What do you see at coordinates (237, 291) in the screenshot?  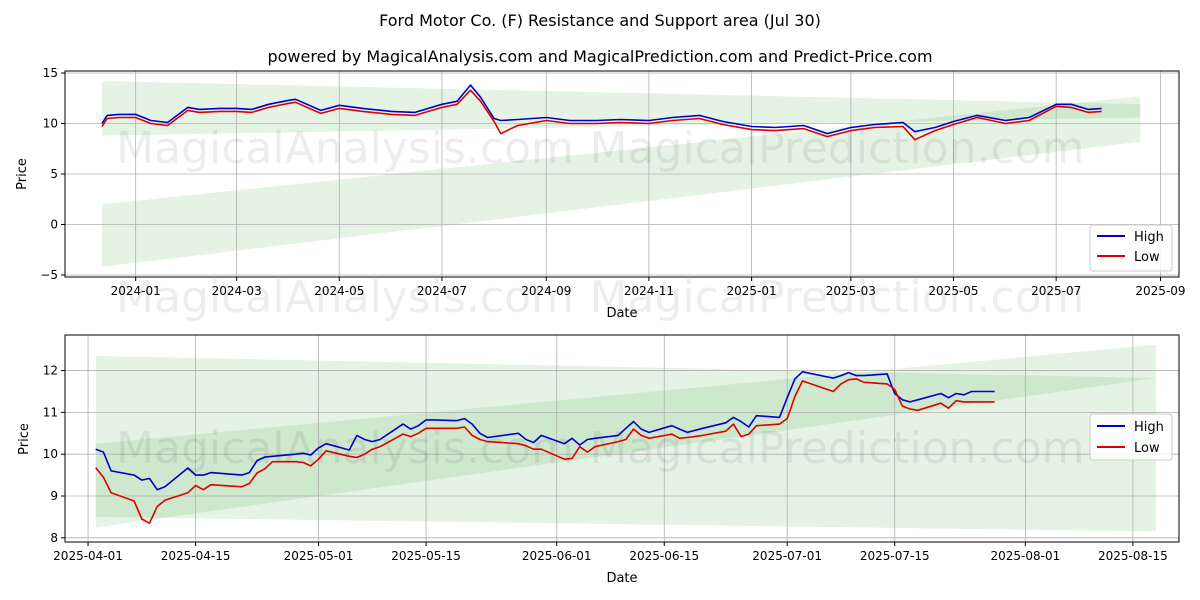 I see `top-xtick-label-1: 2024-03` at bounding box center [237, 291].